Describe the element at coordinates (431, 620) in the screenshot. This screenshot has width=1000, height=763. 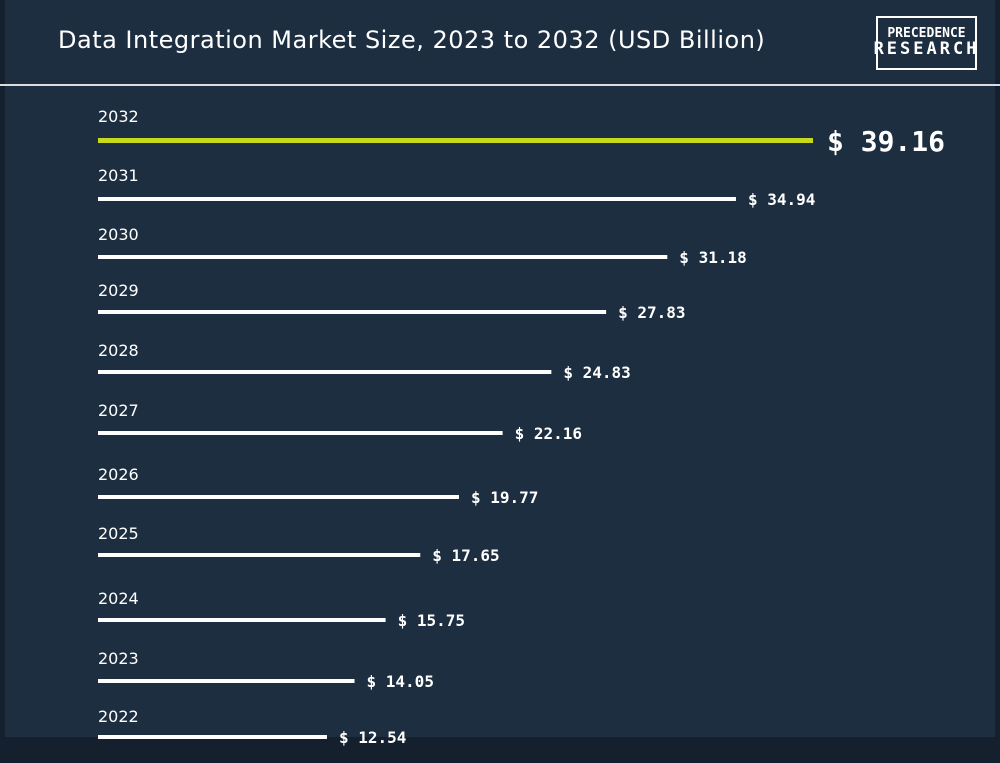
I see `value-label-2024: $ 15.75` at that location.